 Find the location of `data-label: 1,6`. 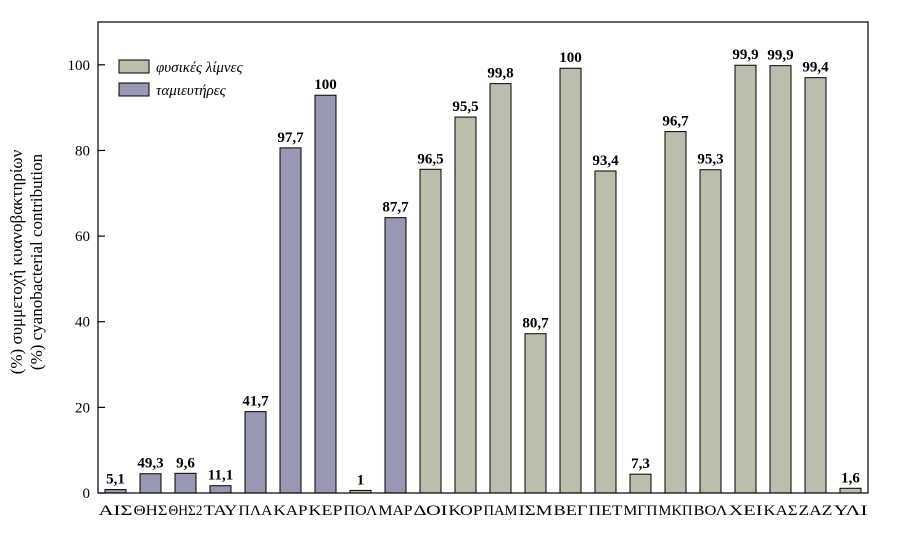

data-label: 1,6 is located at coordinates (850, 478).